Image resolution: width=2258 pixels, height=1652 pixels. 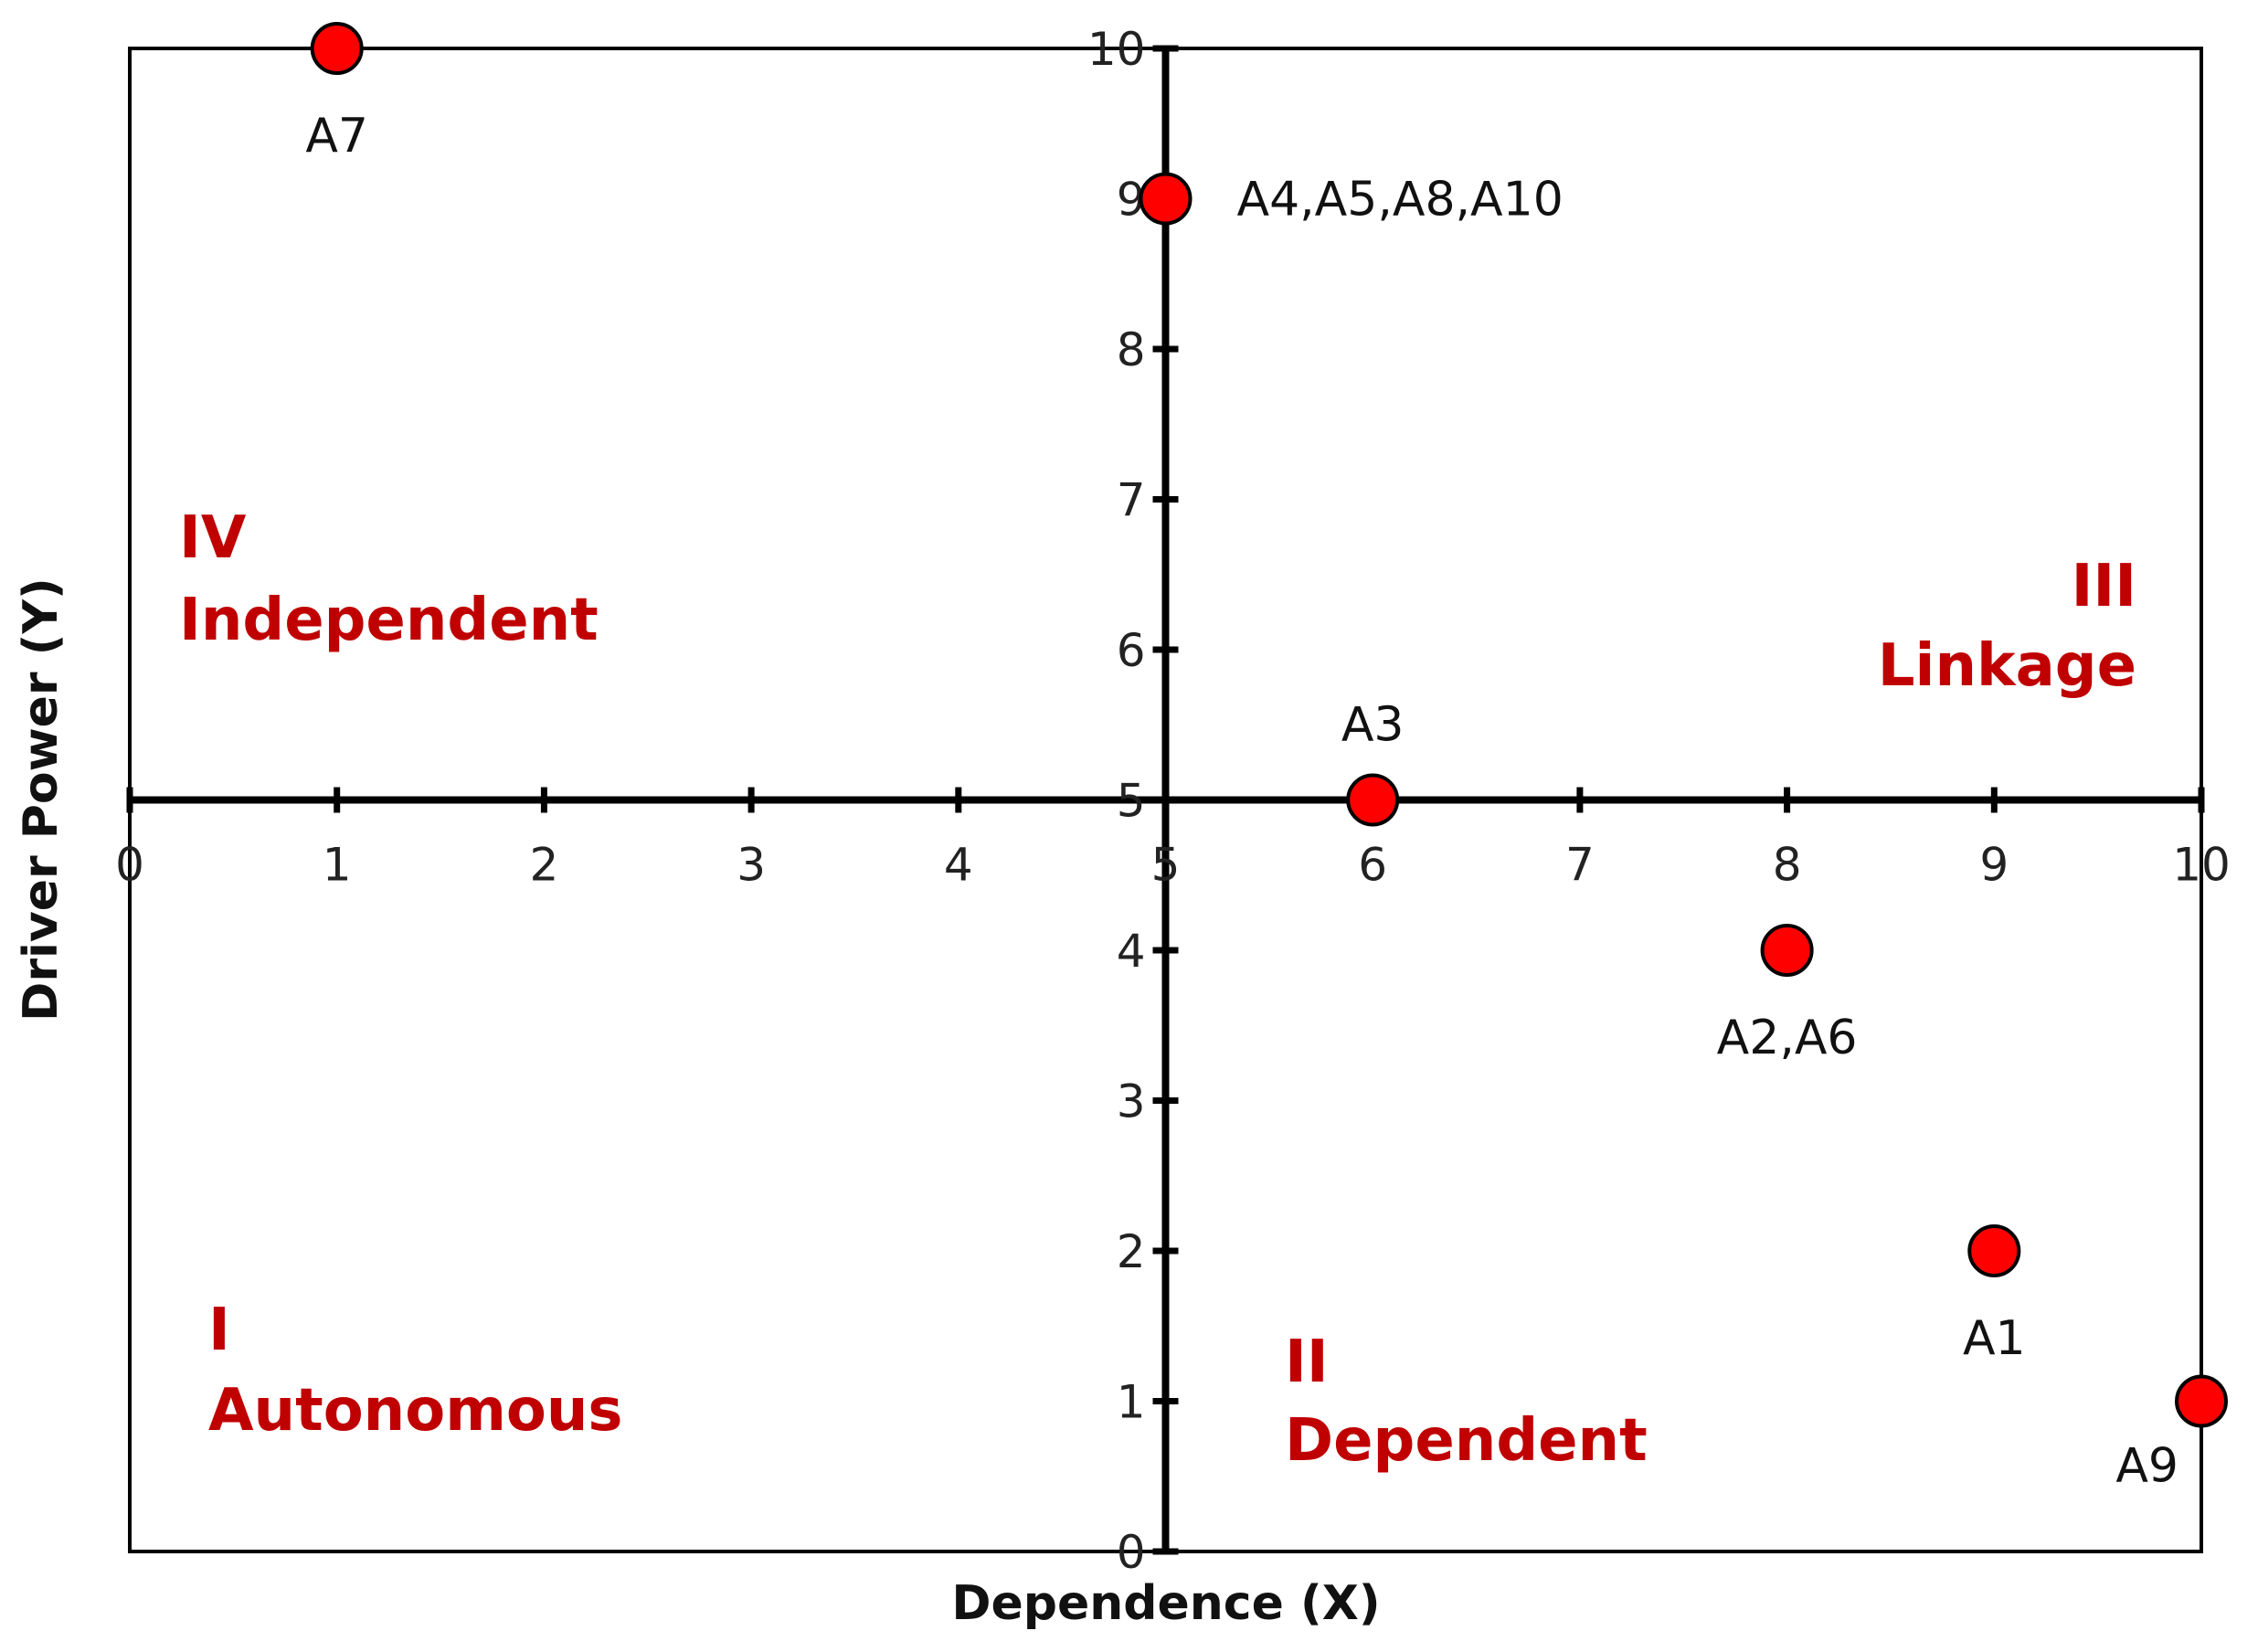 I want to click on y-tick-label: 3, so click(x=1131, y=1102).